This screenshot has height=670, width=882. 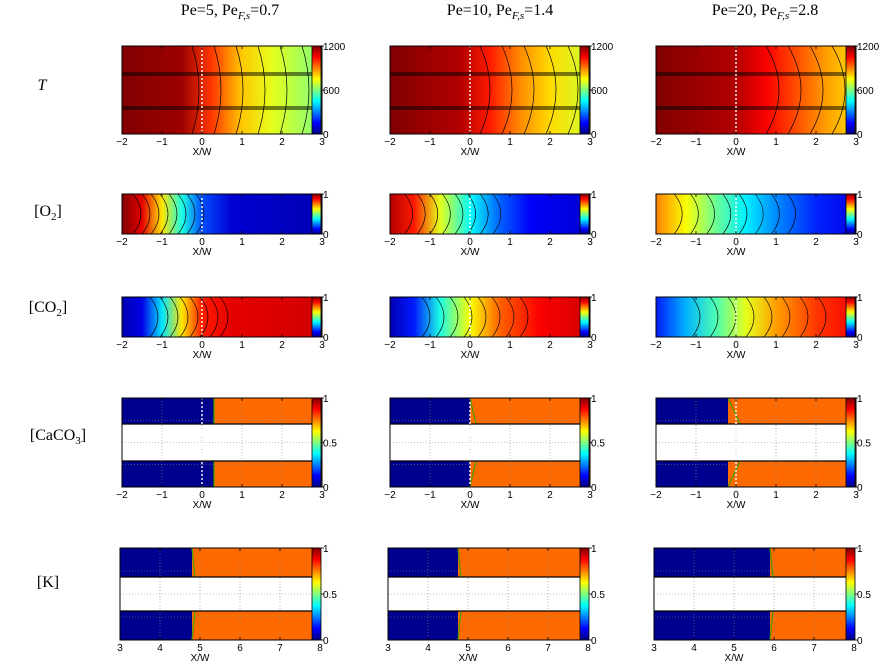 What do you see at coordinates (222, 214) in the screenshot?
I see `oxygen-field` at bounding box center [222, 214].